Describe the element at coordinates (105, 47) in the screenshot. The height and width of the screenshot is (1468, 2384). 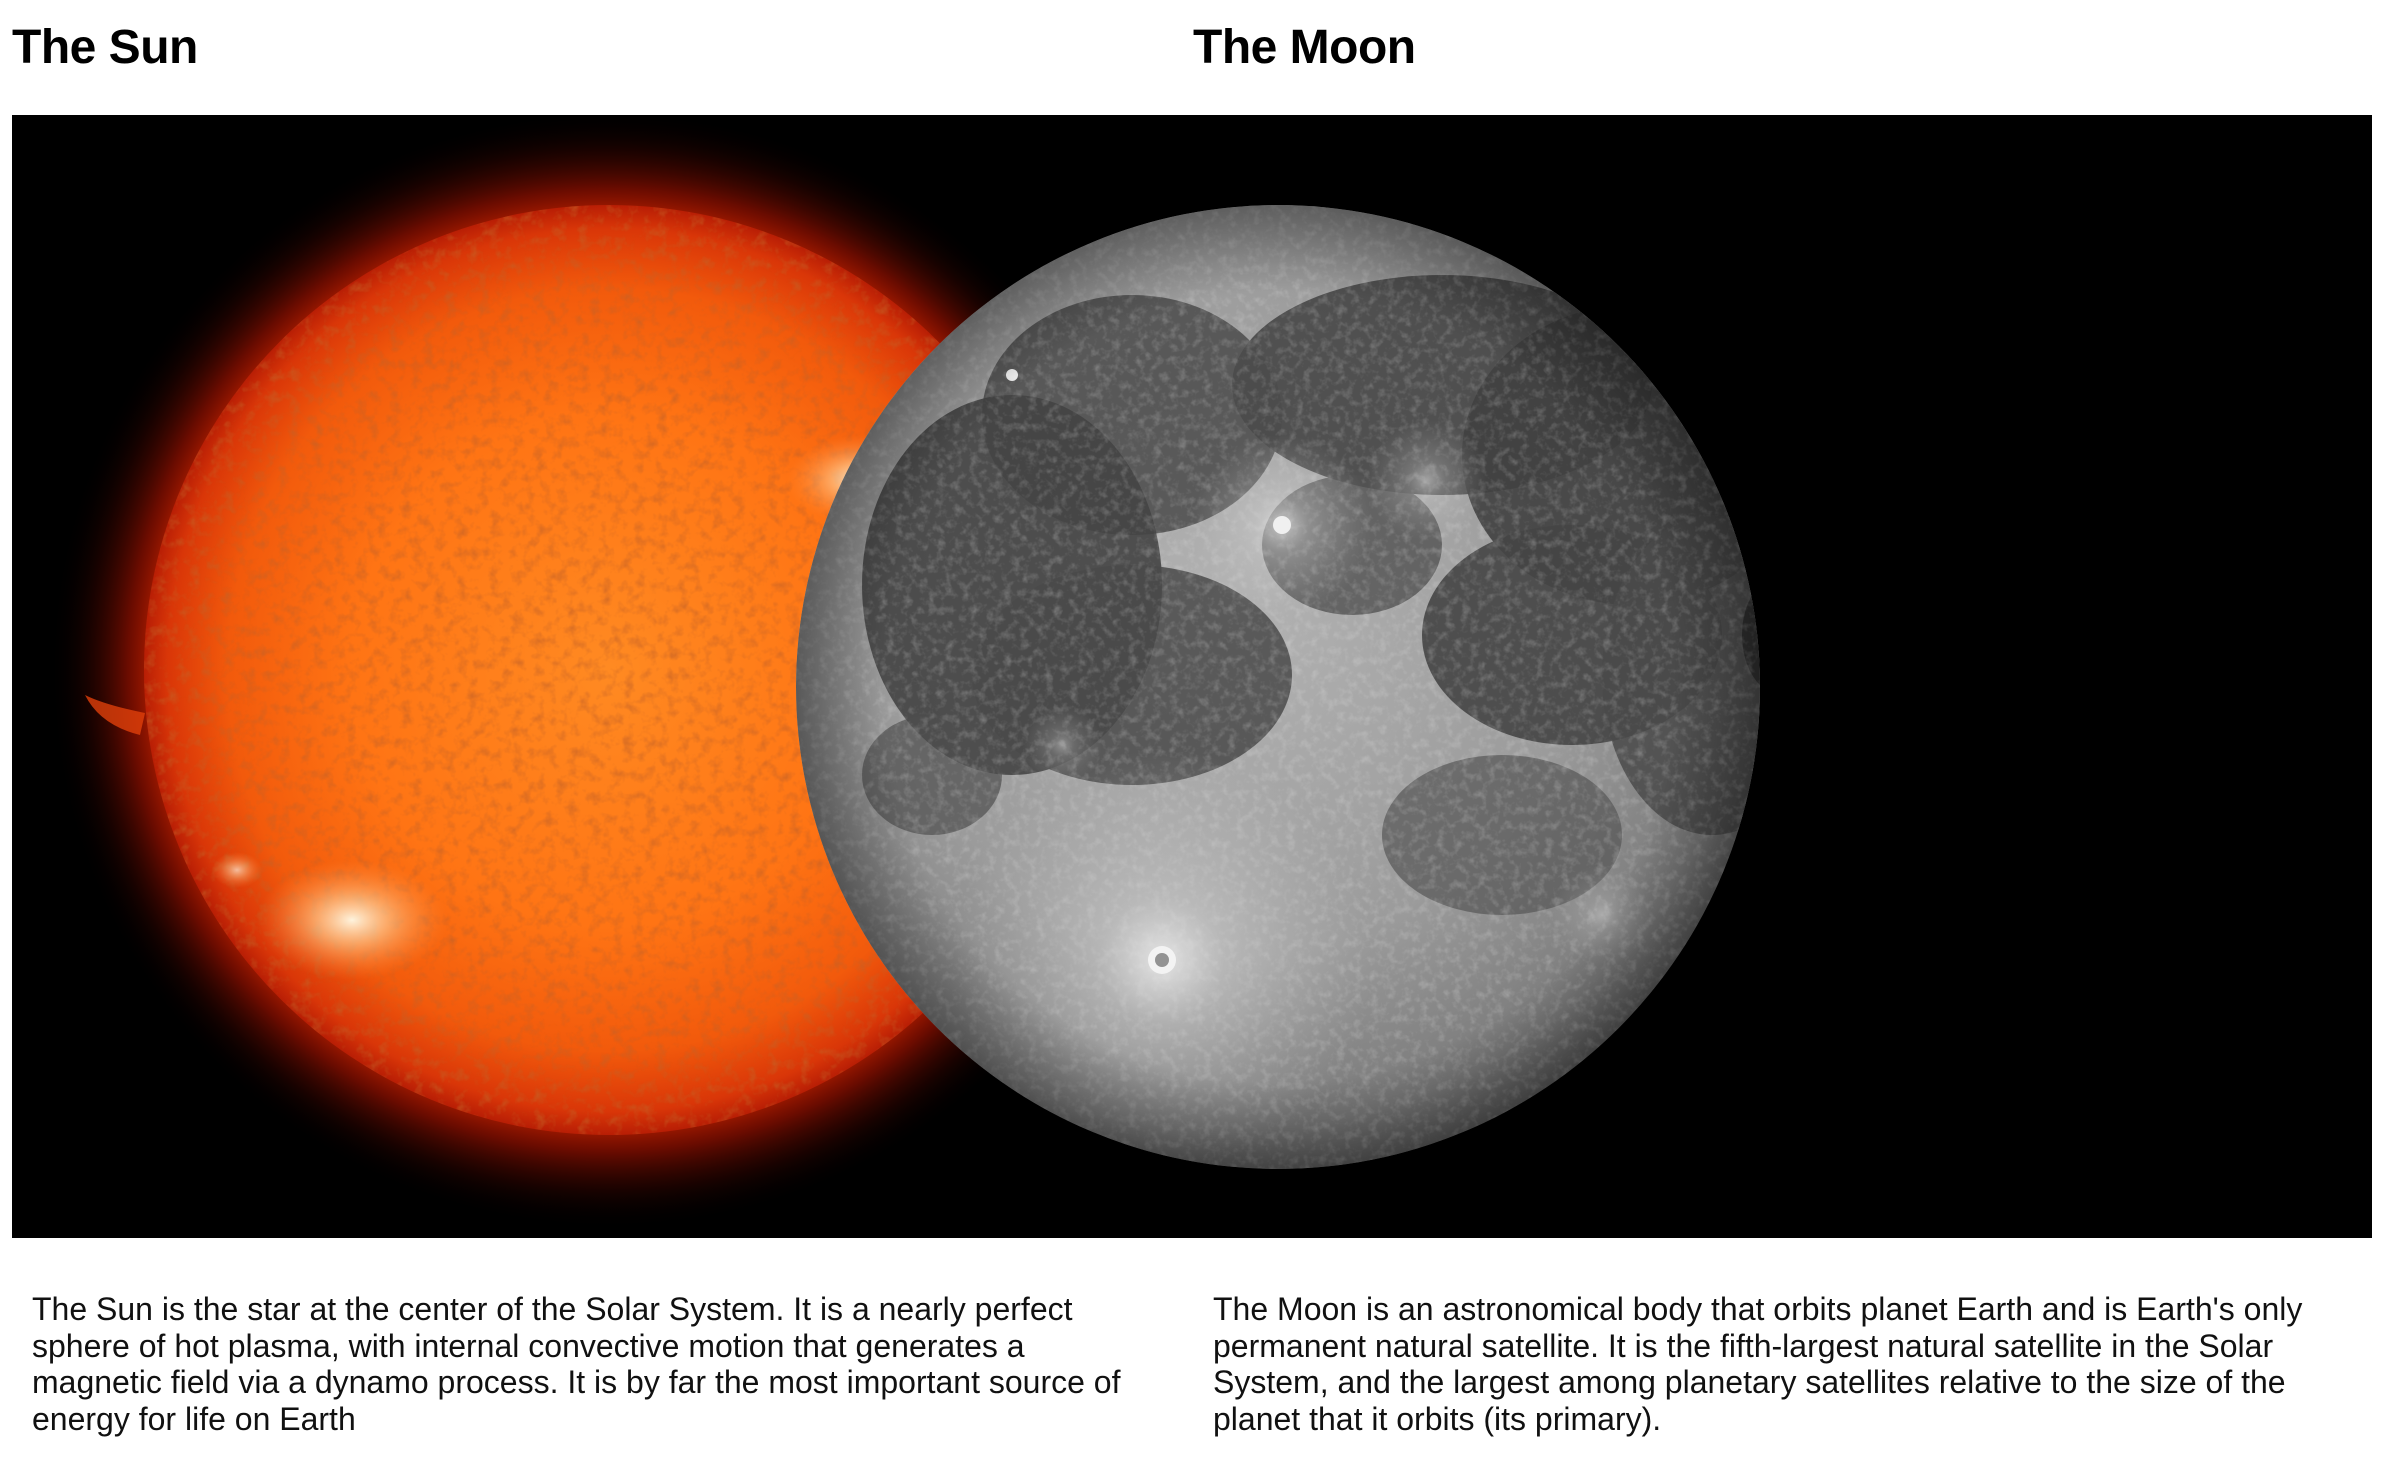
I see `sun-heading: The Sun` at that location.